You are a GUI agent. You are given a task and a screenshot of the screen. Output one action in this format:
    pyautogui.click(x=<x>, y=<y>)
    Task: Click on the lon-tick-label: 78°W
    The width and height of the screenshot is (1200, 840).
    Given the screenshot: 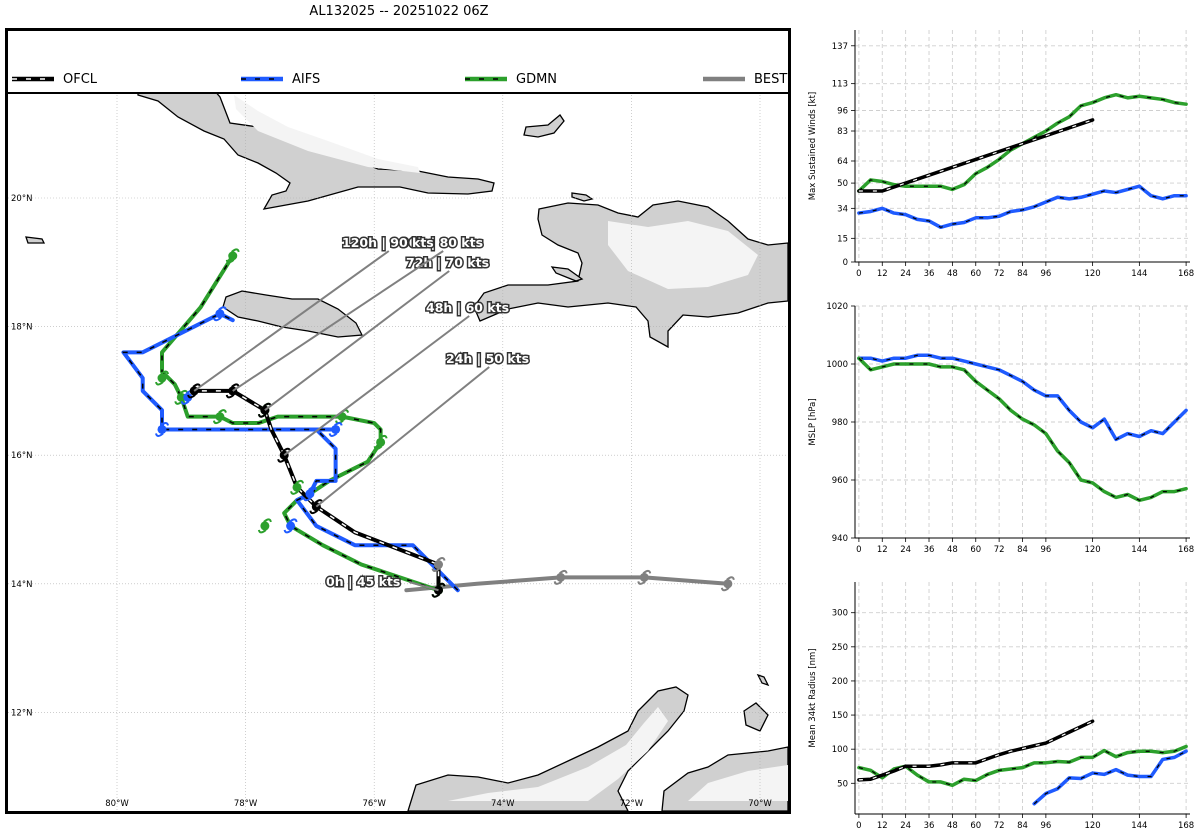 What is the action you would take?
    pyautogui.click(x=246, y=804)
    